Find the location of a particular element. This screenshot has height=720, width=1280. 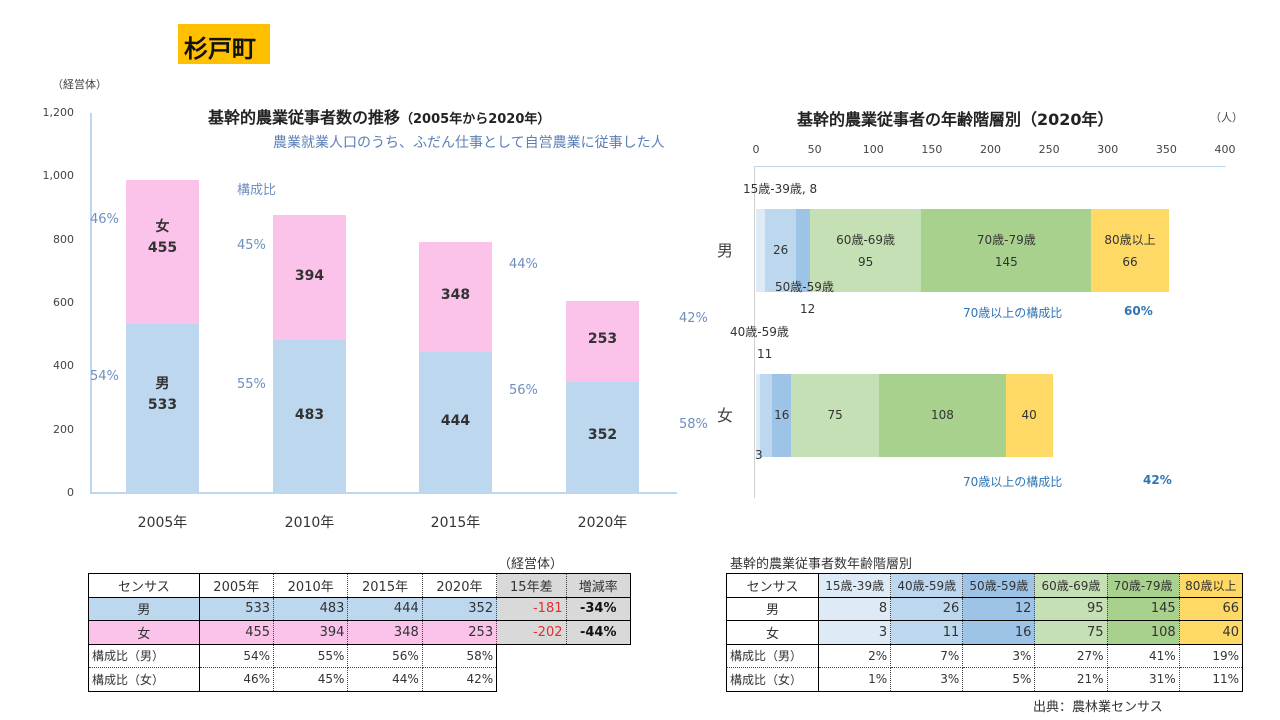

segment-value: 40 is located at coordinates (1029, 415).